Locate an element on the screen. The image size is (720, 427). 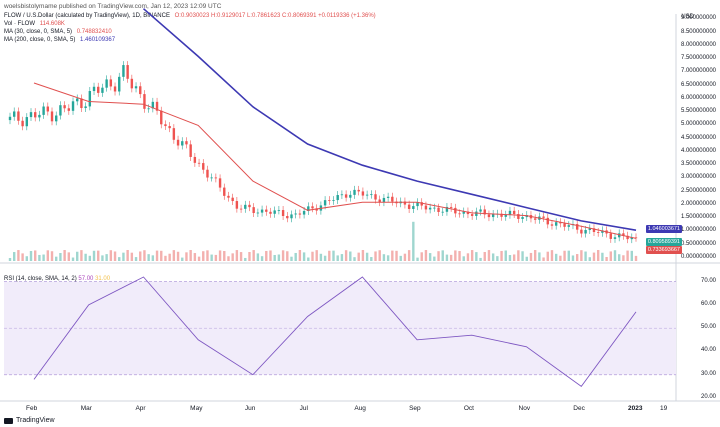
ma30-row: MA (30, close, 0, SMA, 5) 0.748832410 is located at coordinates (190, 32).